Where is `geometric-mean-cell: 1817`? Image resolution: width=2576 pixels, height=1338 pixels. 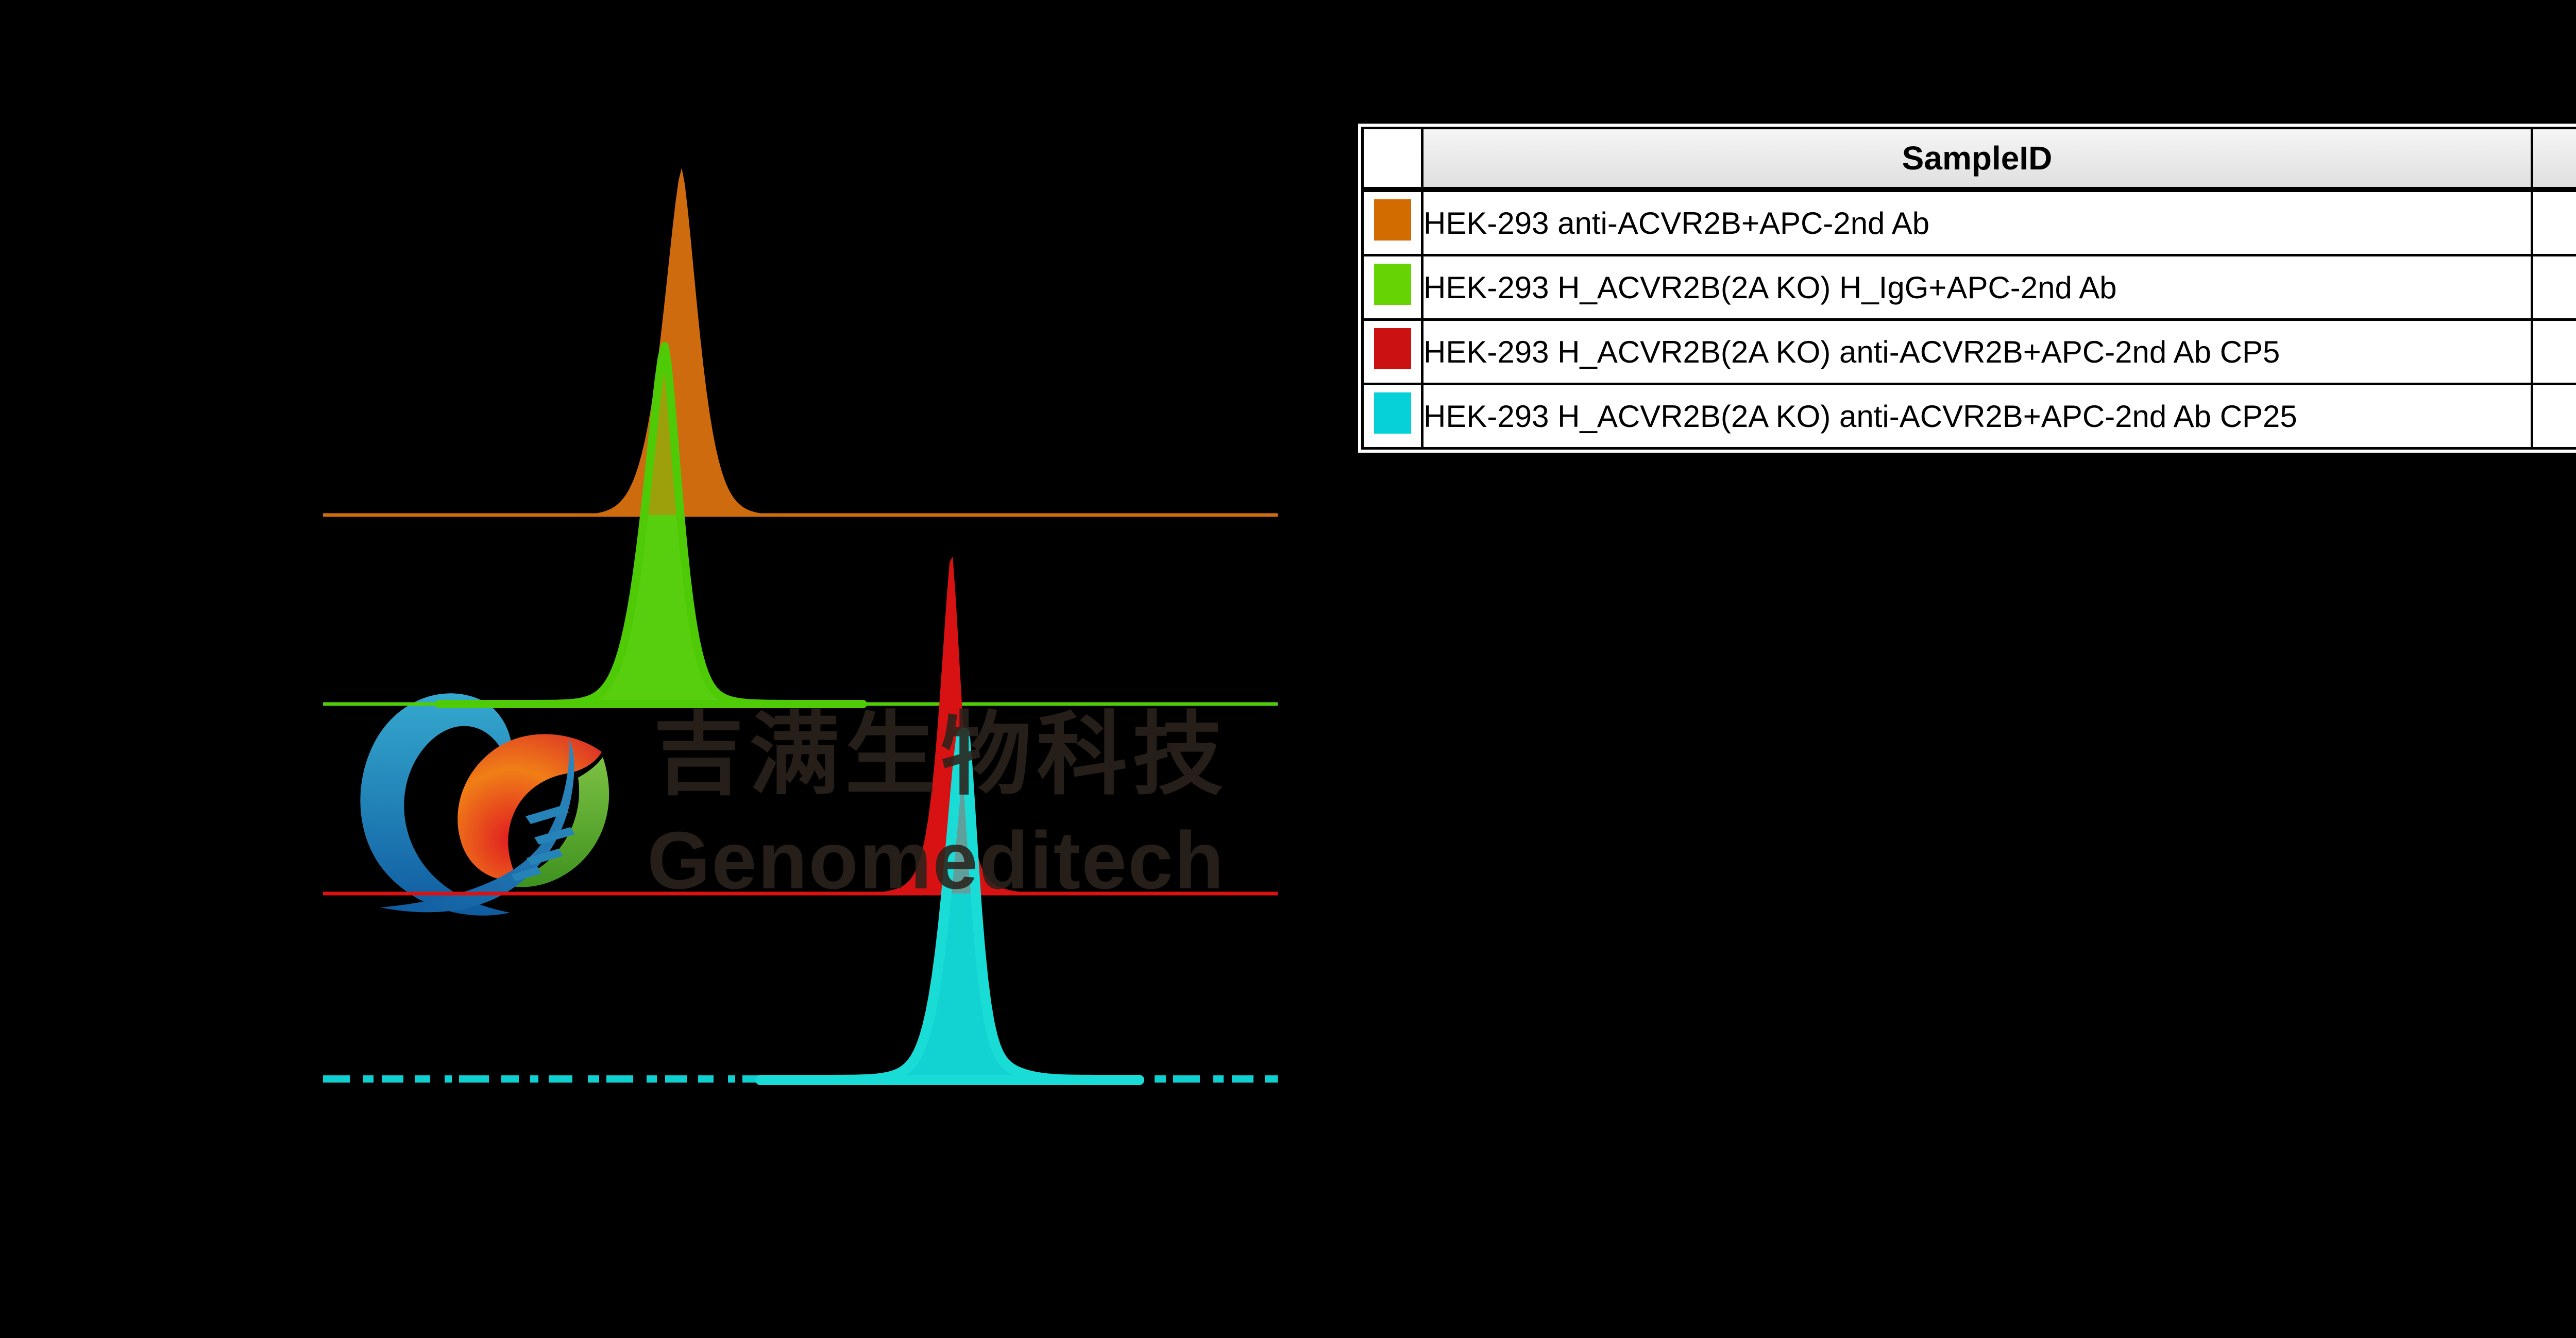 geometric-mean-cell: 1817 is located at coordinates (2553, 287).